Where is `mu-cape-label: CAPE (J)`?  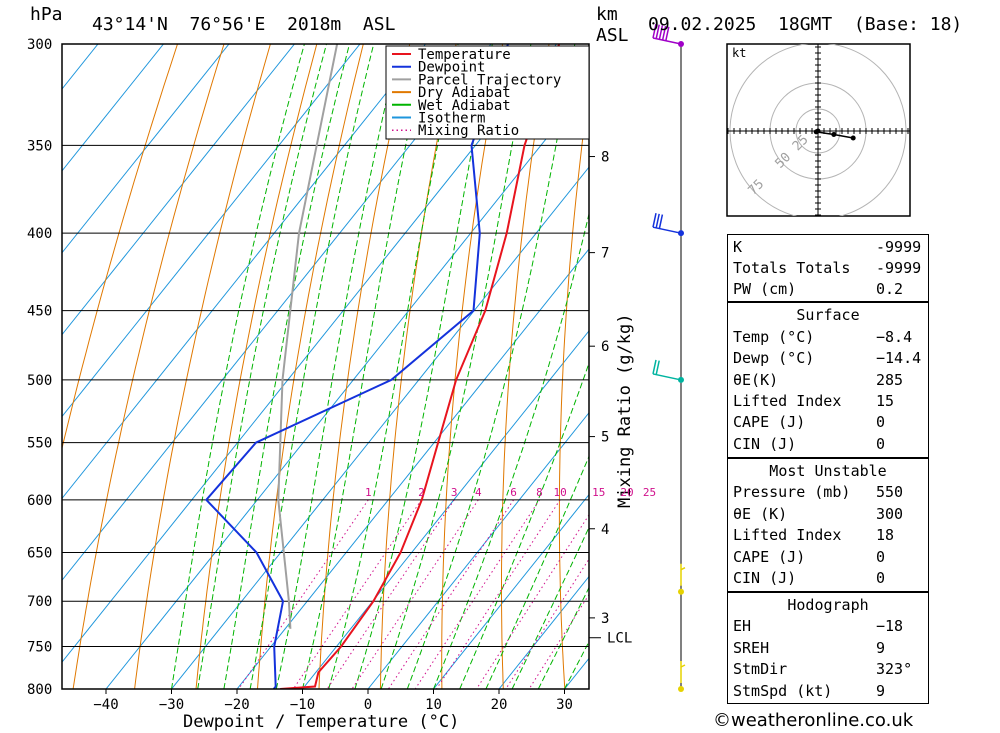 mu-cape-label: CAPE (J) is located at coordinates (769, 557).